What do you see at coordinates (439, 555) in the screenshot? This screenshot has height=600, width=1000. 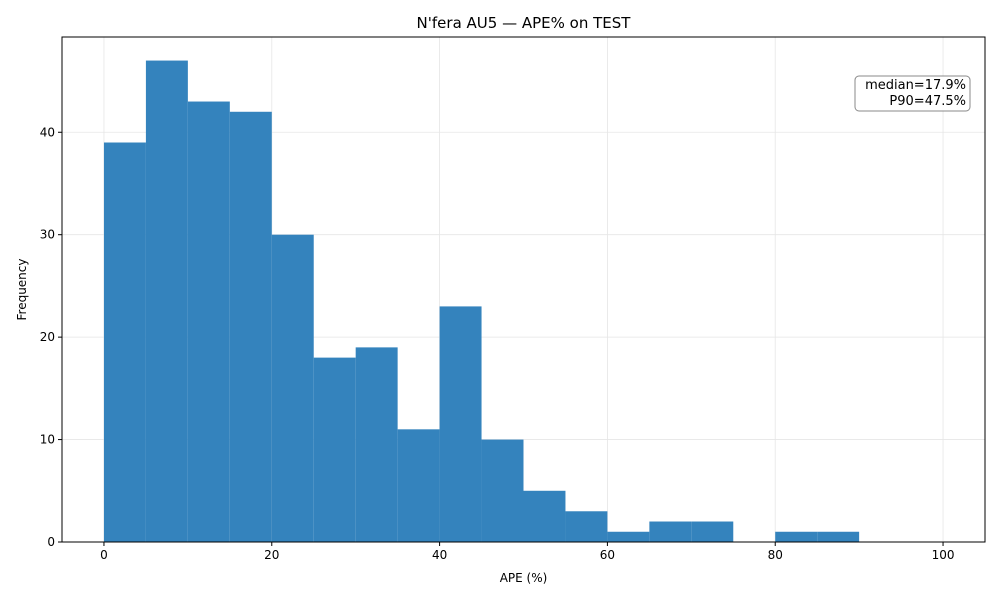 I see `x-tick-label: 40` at bounding box center [439, 555].